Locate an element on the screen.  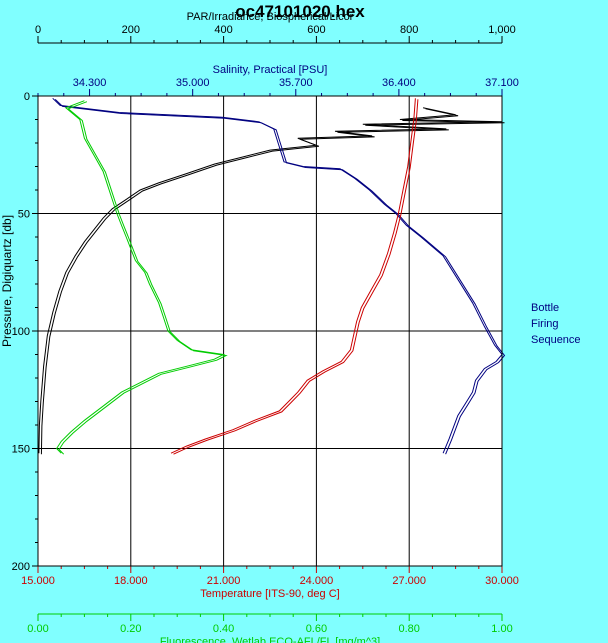
pressure-tick-label: 200 is located at coordinates (21, 567).